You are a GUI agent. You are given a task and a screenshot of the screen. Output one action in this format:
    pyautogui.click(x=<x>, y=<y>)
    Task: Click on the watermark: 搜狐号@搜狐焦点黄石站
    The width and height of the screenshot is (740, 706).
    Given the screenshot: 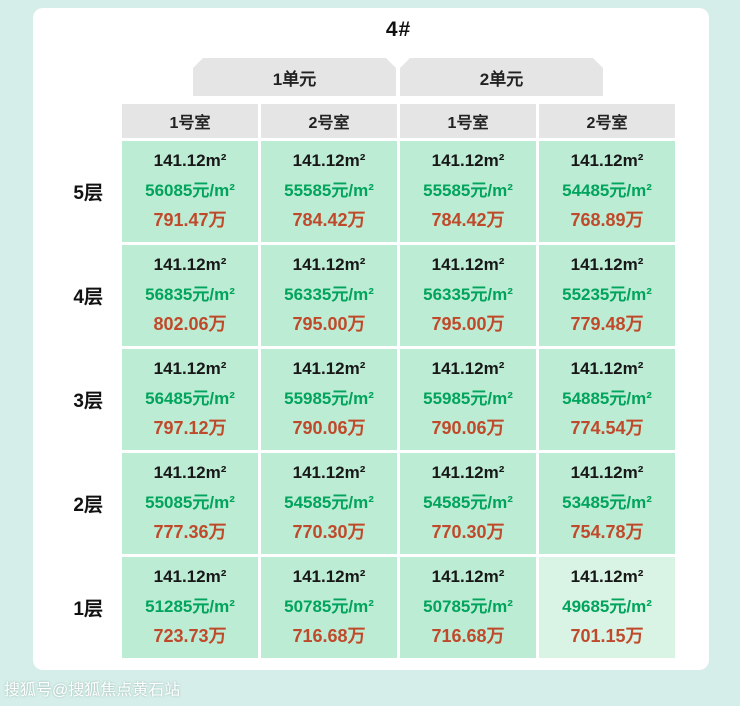 What is the action you would take?
    pyautogui.click(x=92, y=690)
    